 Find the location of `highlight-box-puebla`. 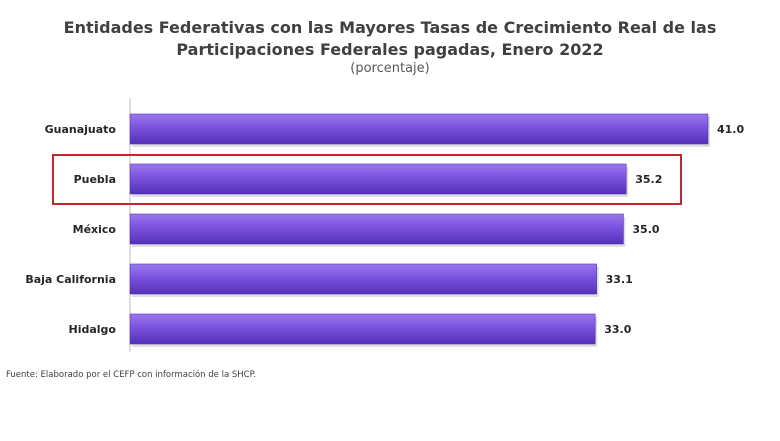

highlight-box-puebla is located at coordinates (367, 179).